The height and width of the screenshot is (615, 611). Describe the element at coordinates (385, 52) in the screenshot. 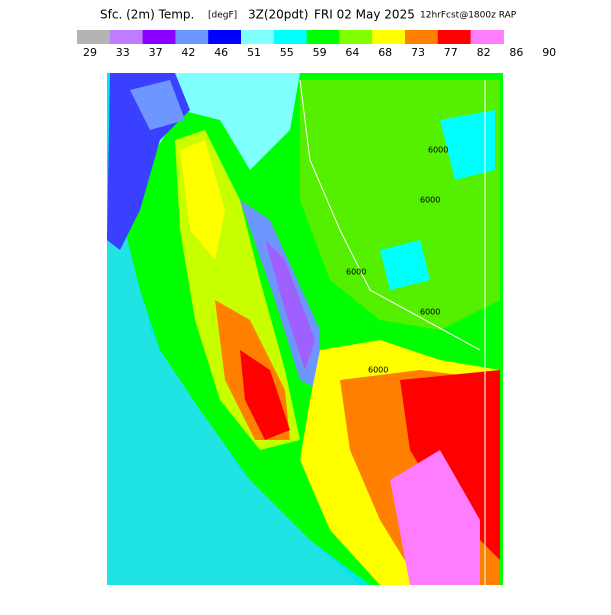

I see `legend-label: 68` at that location.